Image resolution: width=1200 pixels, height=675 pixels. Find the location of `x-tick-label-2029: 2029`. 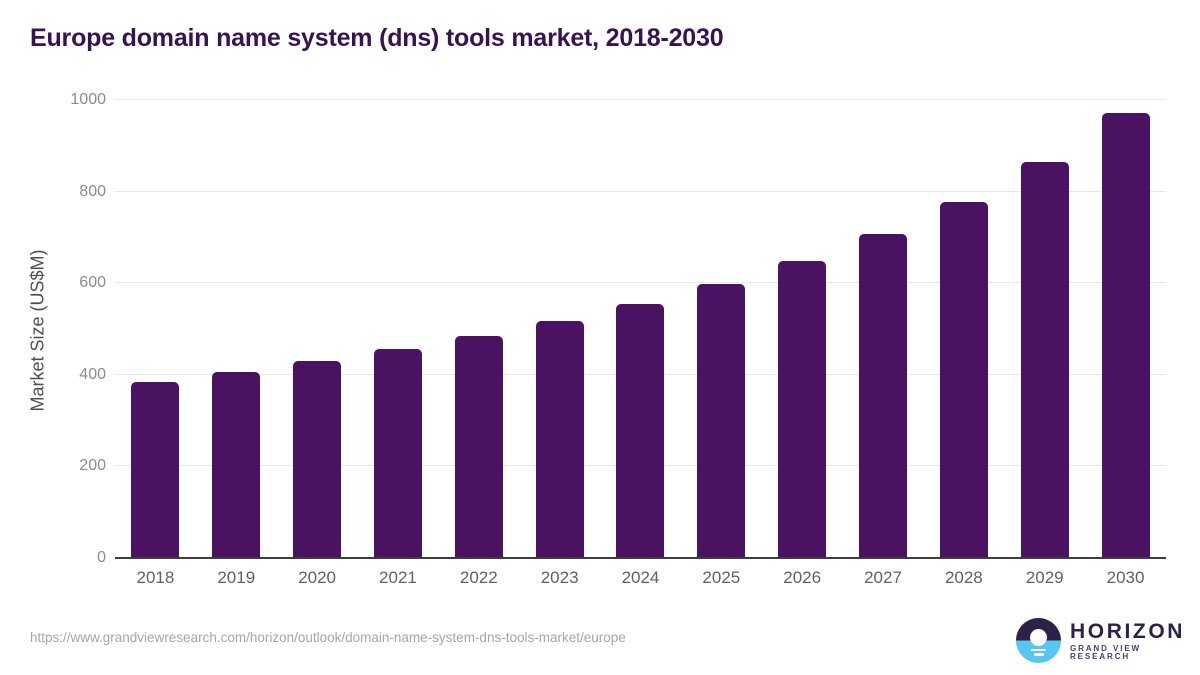

x-tick-label-2029: 2029 is located at coordinates (1044, 577).